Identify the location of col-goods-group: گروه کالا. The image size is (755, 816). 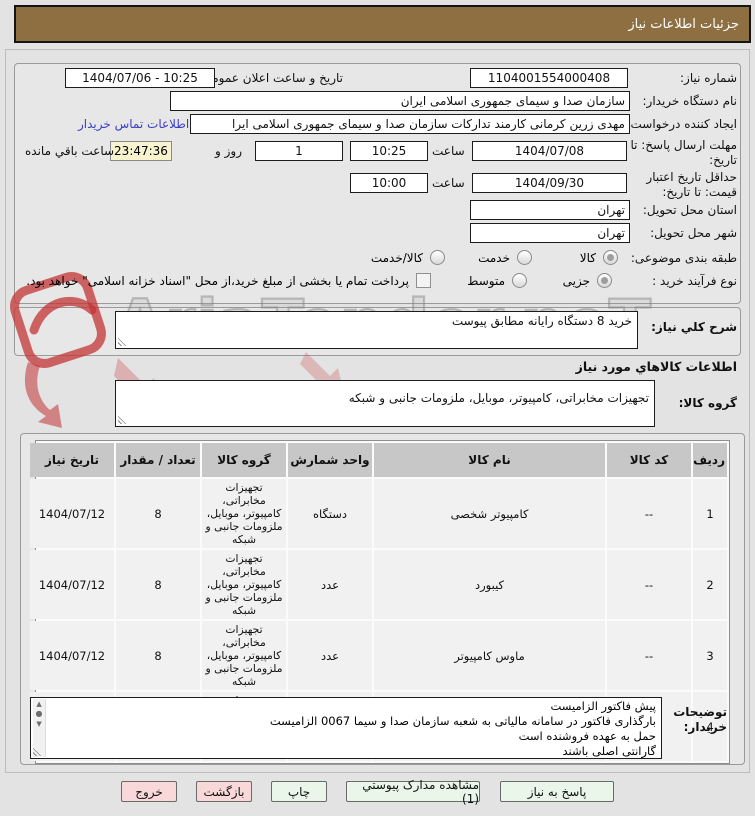
(244, 460).